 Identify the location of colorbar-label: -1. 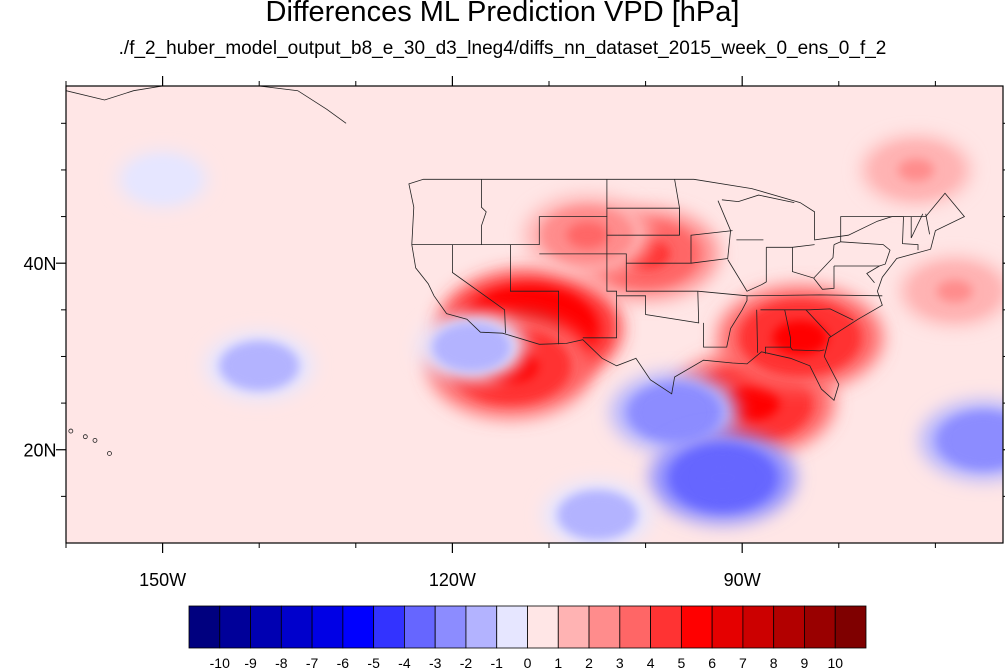
(497, 663).